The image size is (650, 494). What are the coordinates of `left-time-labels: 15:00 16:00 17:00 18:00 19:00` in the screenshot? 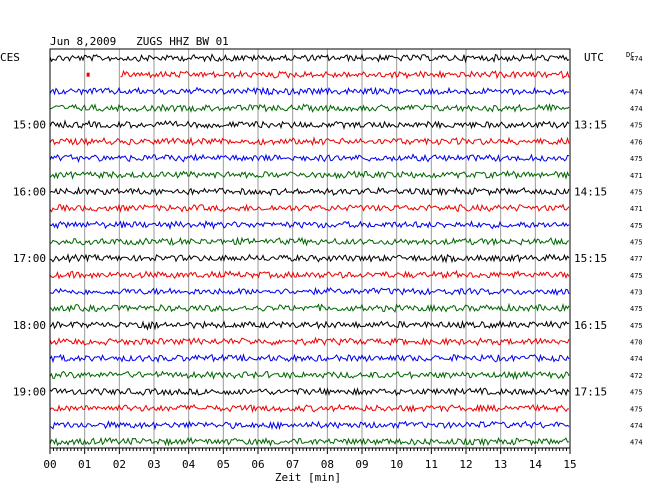 It's located at (29, 259).